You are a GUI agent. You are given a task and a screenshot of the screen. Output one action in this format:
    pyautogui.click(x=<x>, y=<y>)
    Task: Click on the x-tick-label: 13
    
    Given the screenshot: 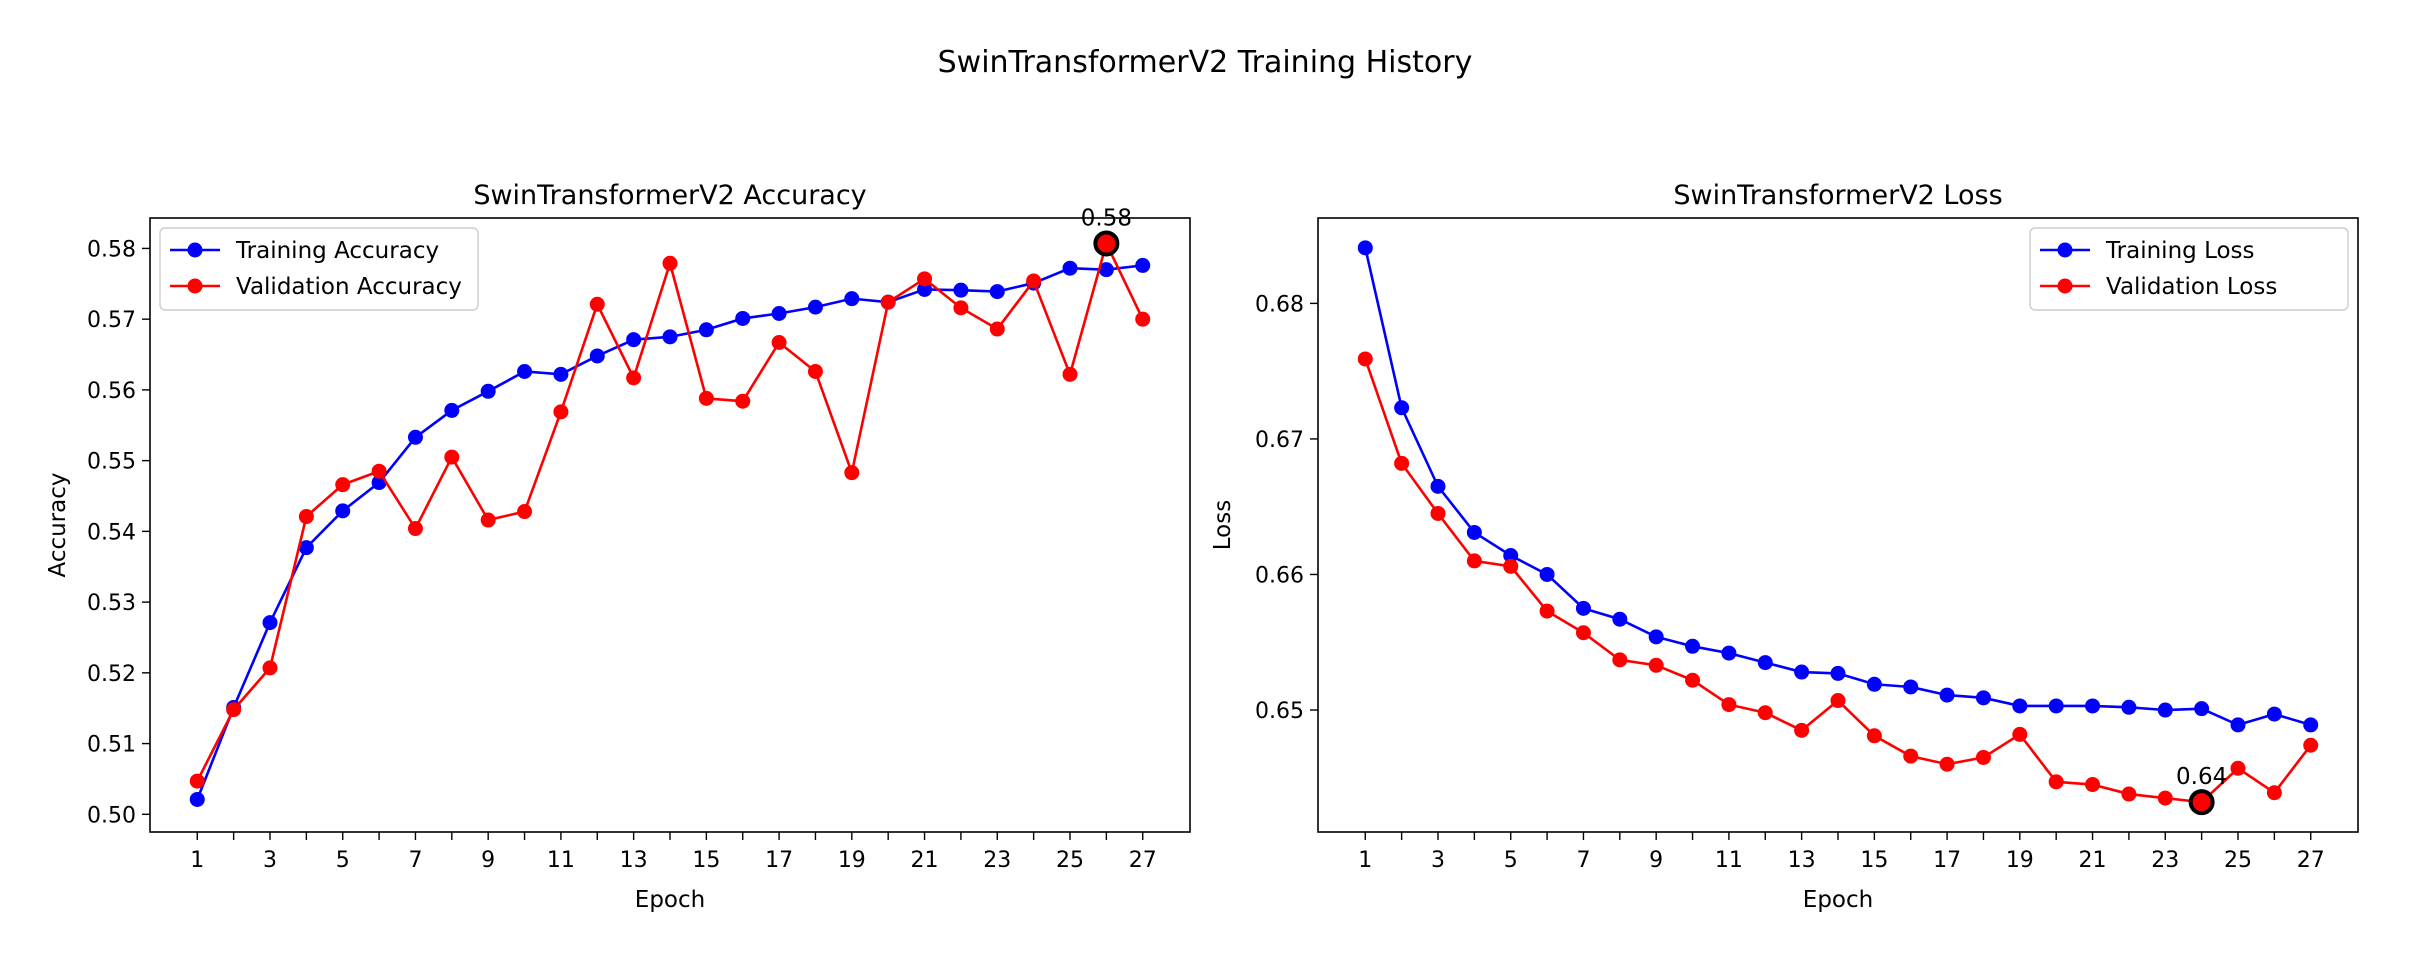 What is the action you would take?
    pyautogui.click(x=1802, y=860)
    